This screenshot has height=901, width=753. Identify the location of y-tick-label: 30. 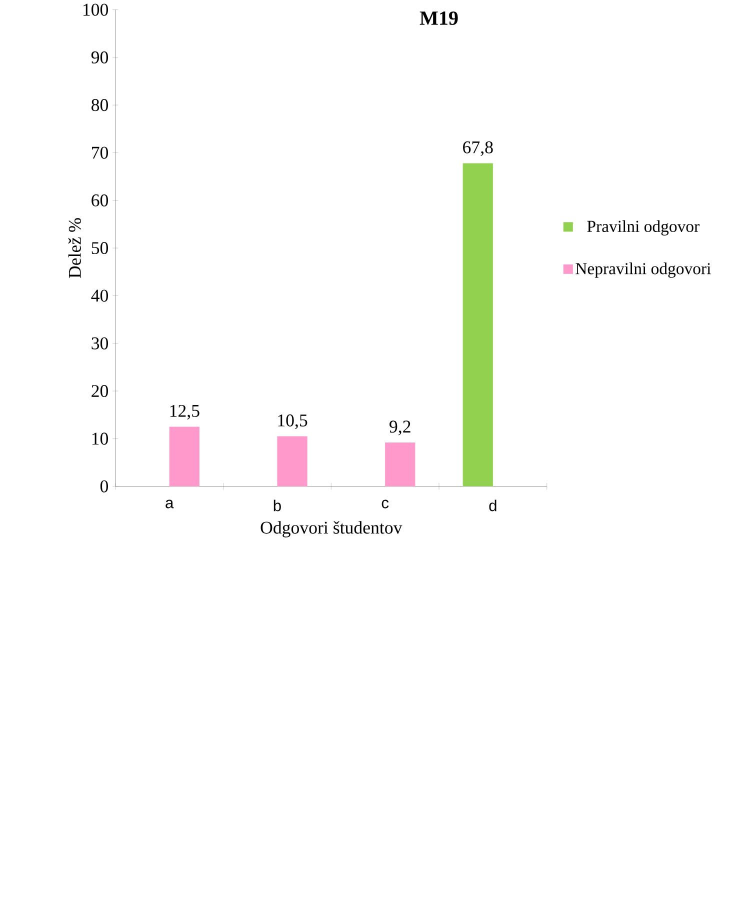
(100, 343).